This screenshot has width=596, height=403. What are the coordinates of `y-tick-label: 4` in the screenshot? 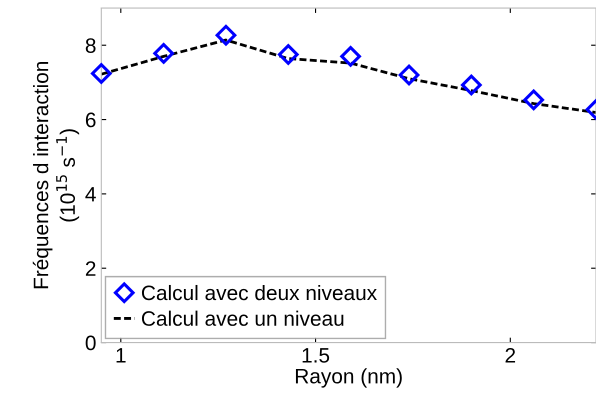 It's located at (90, 194).